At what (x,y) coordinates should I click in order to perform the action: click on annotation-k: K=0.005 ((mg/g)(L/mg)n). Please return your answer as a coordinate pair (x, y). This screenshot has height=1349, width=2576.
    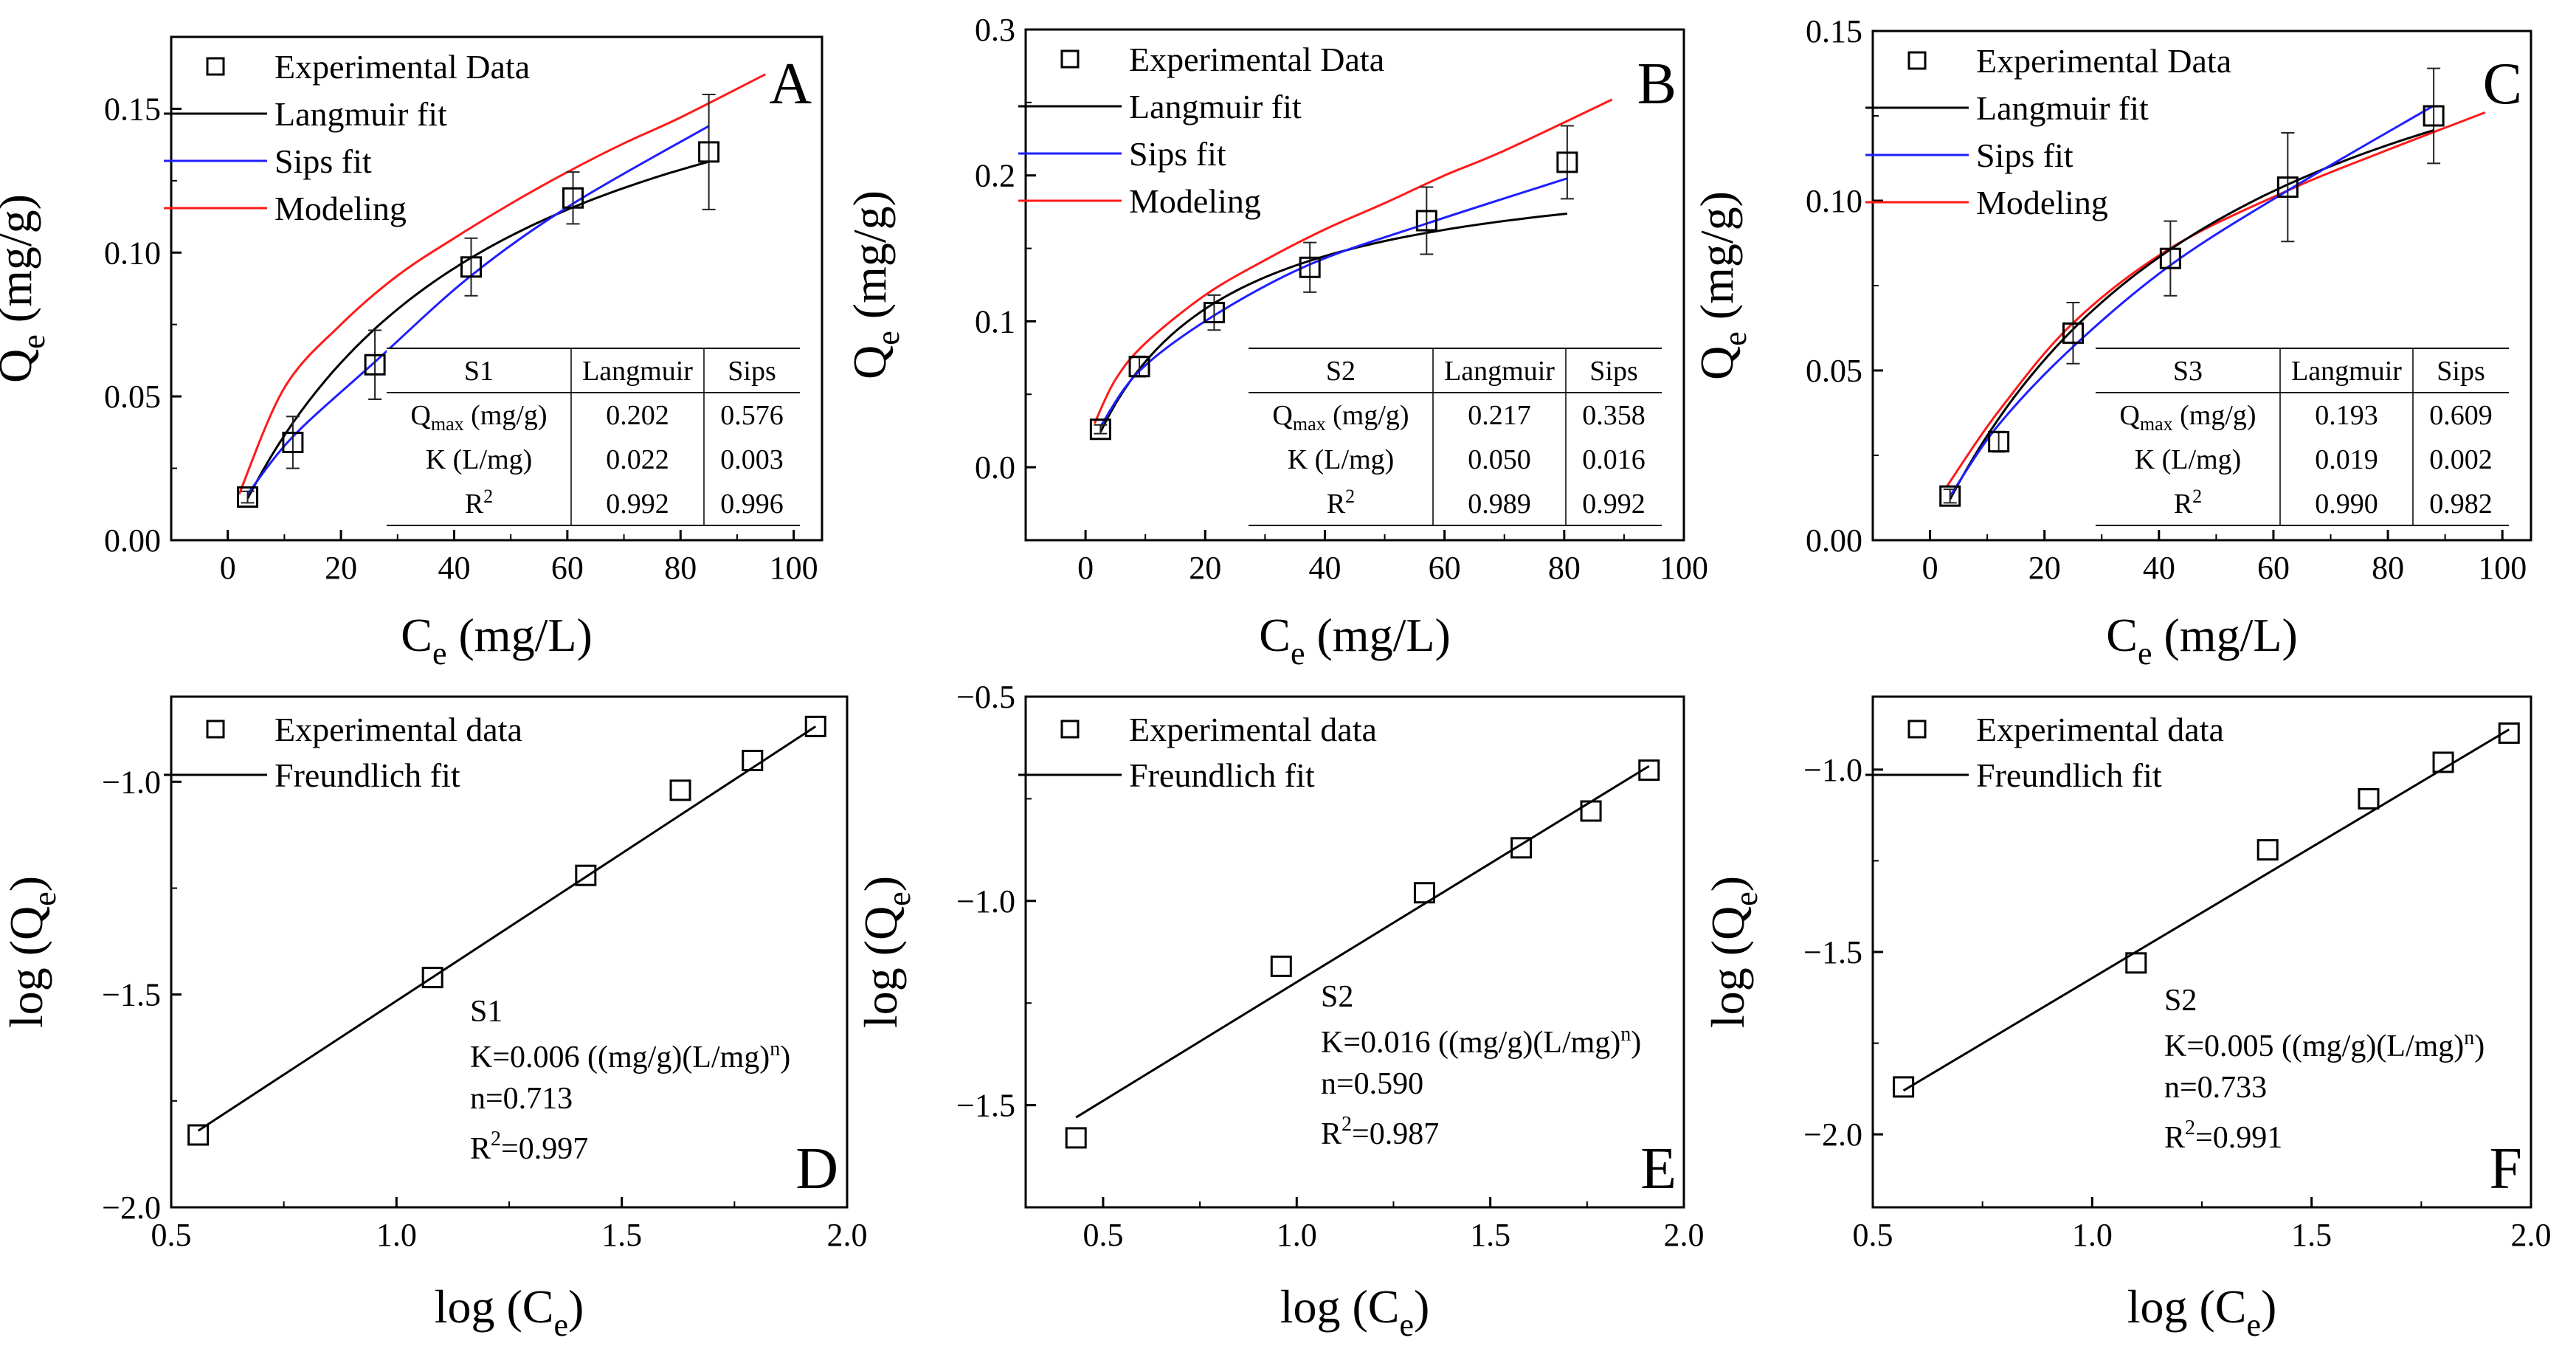
    Looking at the image, I should click on (2325, 1045).